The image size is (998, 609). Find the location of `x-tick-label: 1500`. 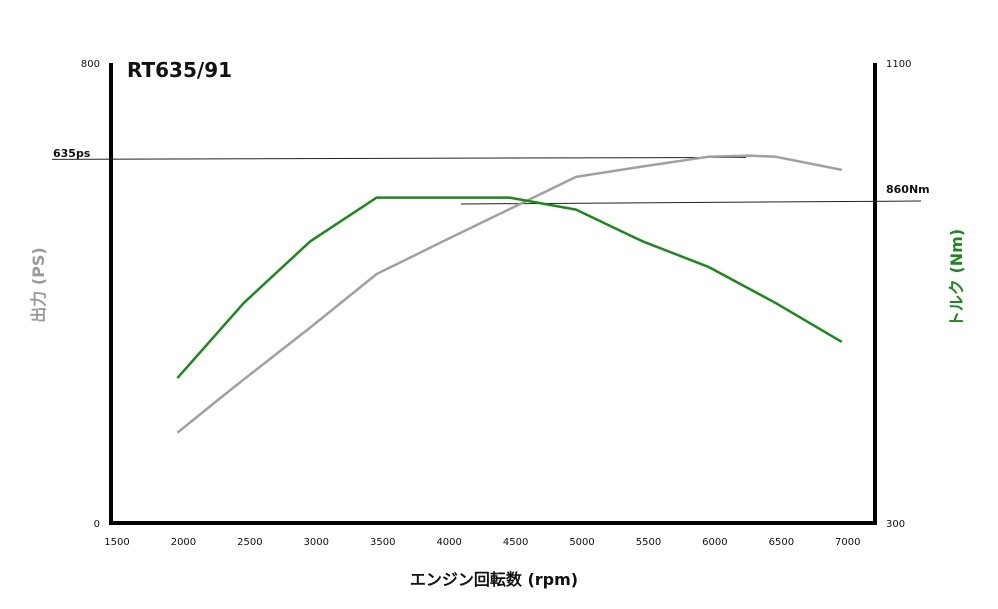

x-tick-label: 1500 is located at coordinates (116, 542).